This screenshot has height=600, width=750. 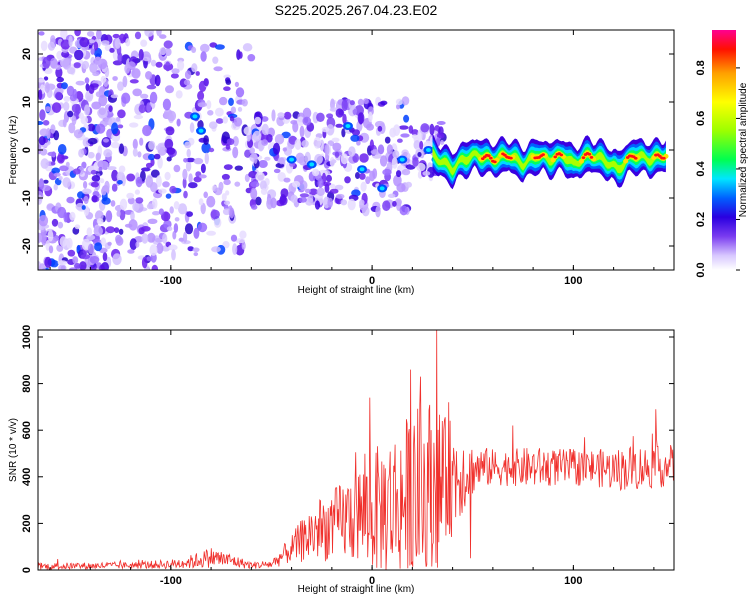 What do you see at coordinates (505, 155) in the screenshot?
I see `spectrogram-ridge-peak` at bounding box center [505, 155].